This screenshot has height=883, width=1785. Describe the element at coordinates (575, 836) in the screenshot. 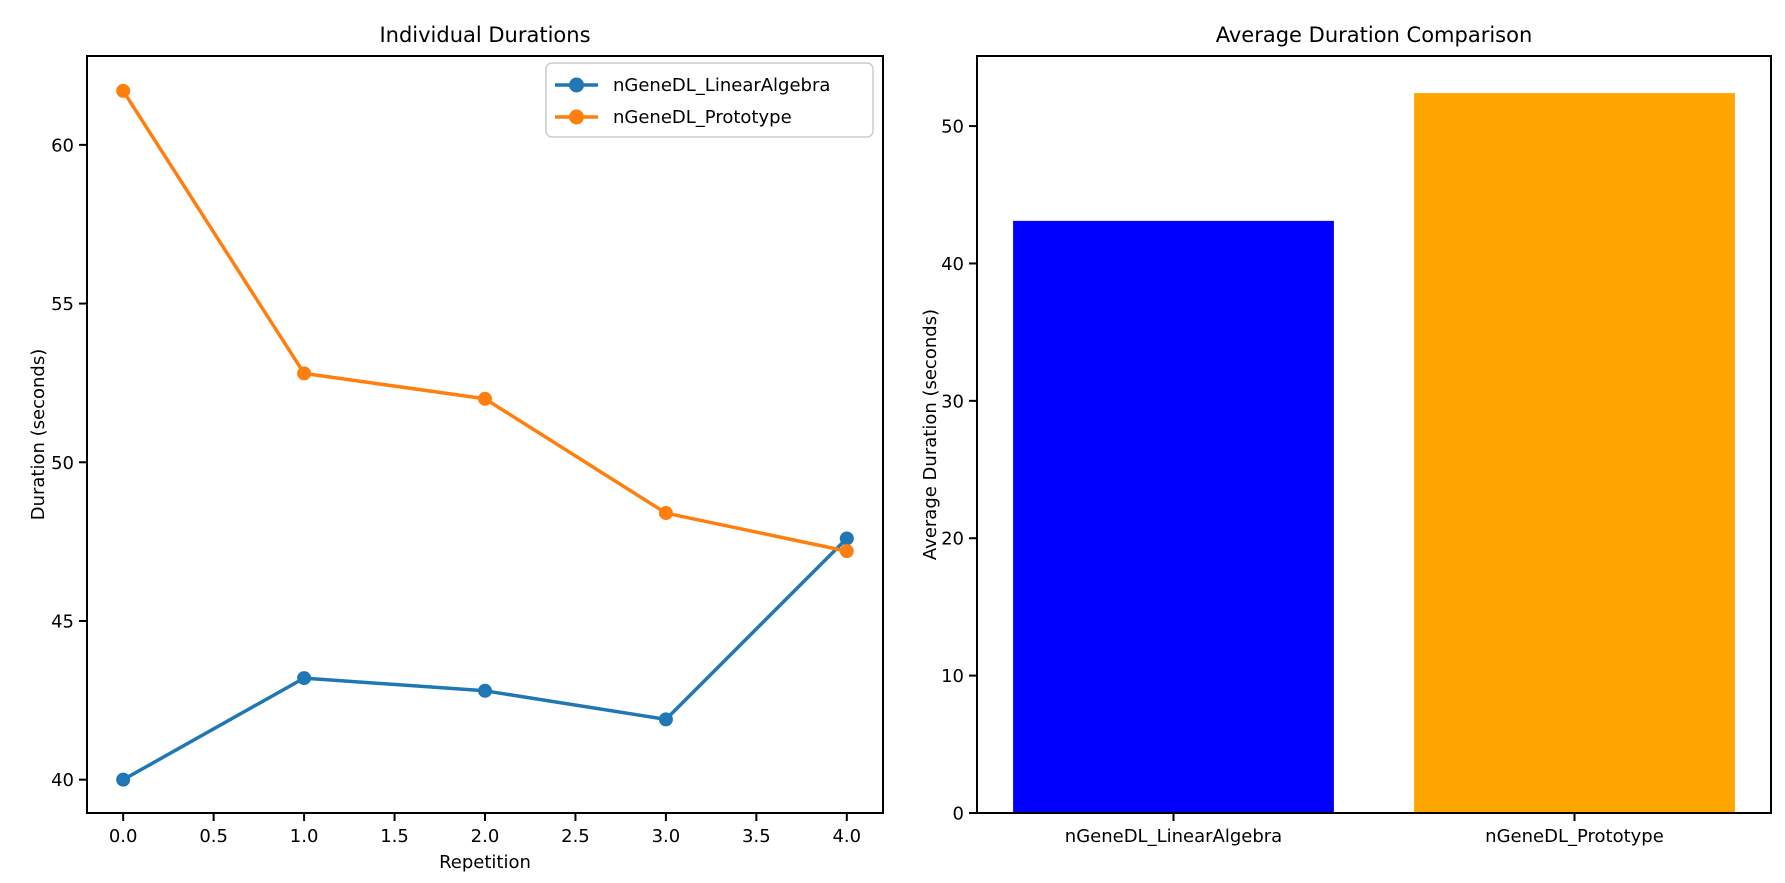

I see `x-tick-label: 2.5` at that location.